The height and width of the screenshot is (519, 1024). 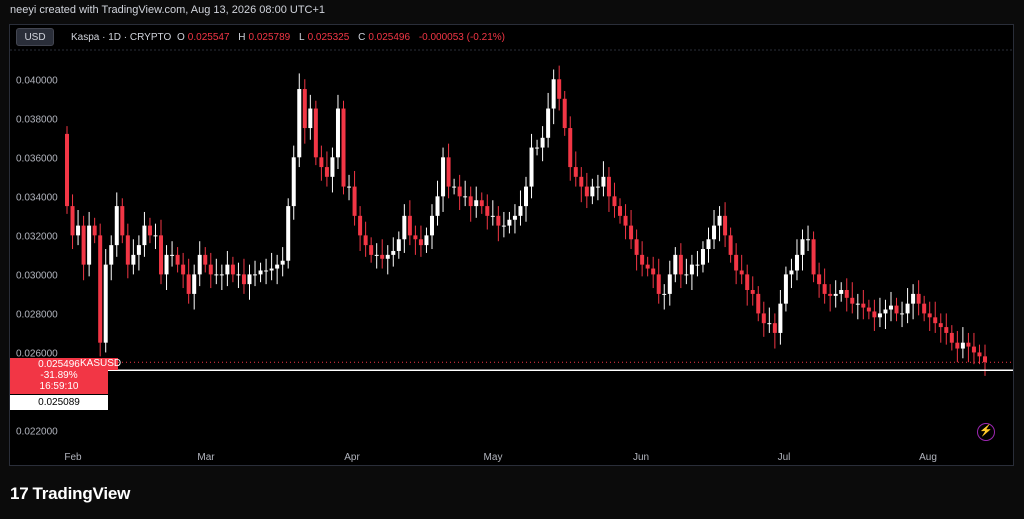 What do you see at coordinates (264, 37) in the screenshot?
I see `legend-high: H 0.025789` at bounding box center [264, 37].